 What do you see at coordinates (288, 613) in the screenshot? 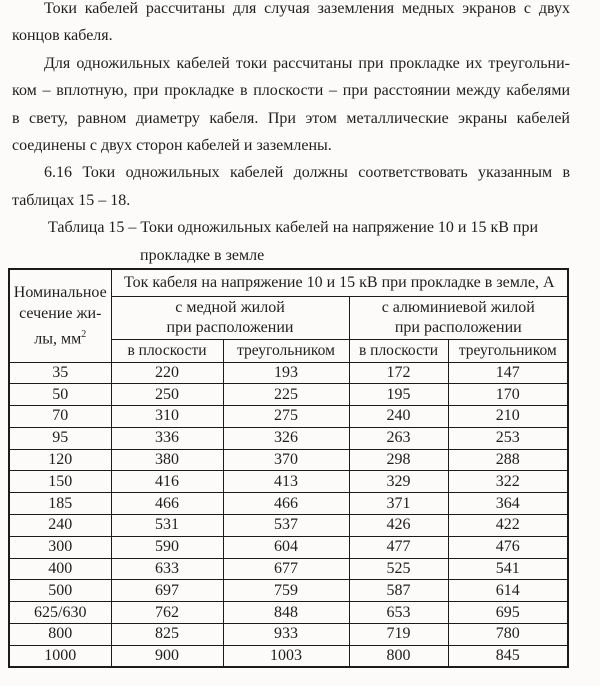
I see `table-row: 625/630 762 848 653 695` at bounding box center [288, 613].